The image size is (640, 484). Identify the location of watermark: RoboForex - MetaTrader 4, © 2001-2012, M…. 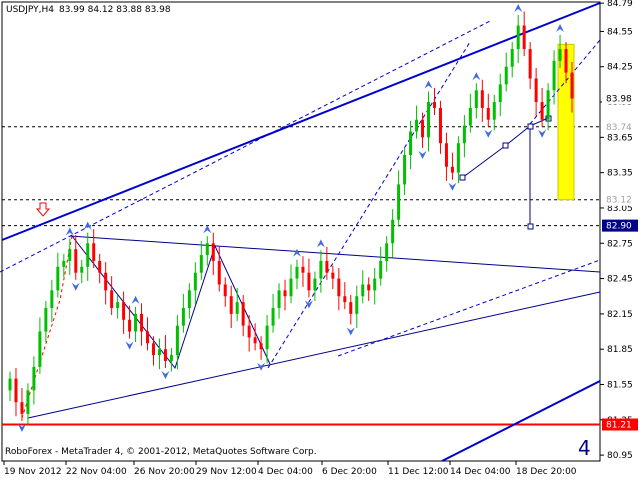
(161, 452).